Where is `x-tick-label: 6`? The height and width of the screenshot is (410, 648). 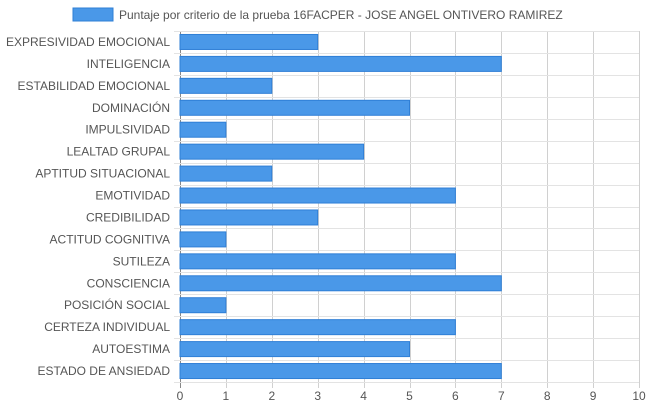
x-tick-label: 6 is located at coordinates (455, 396).